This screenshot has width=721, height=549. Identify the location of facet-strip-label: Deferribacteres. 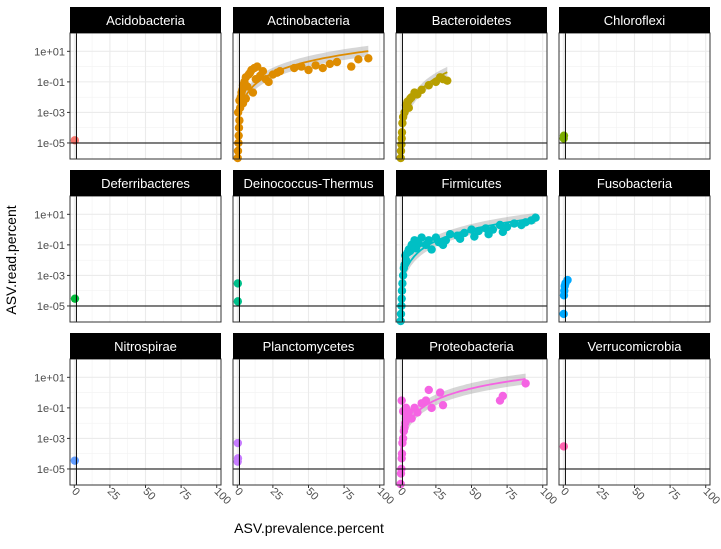
(145, 183).